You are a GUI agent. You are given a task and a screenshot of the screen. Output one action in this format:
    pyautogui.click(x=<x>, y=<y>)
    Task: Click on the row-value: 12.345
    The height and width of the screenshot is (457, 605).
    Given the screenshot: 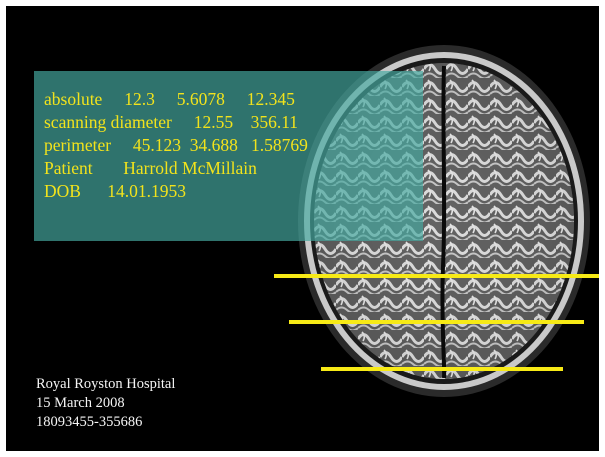 What is the action you would take?
    pyautogui.click(x=270, y=99)
    